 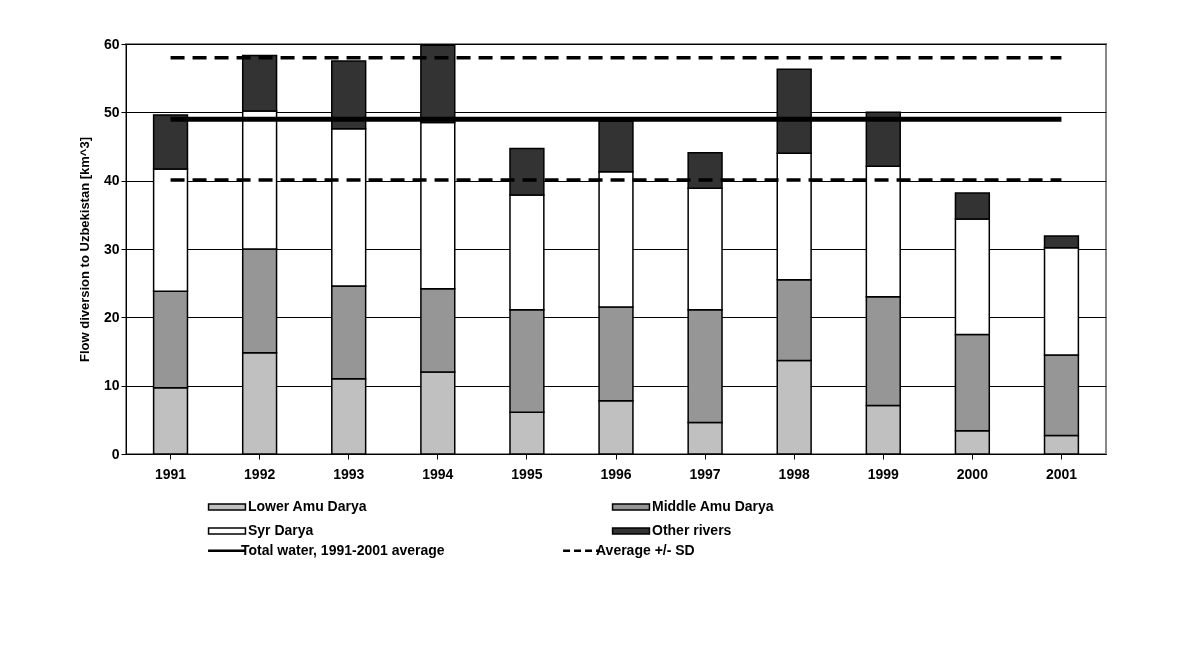 What do you see at coordinates (111, 111) in the screenshot?
I see `y-tick-label: 50` at bounding box center [111, 111].